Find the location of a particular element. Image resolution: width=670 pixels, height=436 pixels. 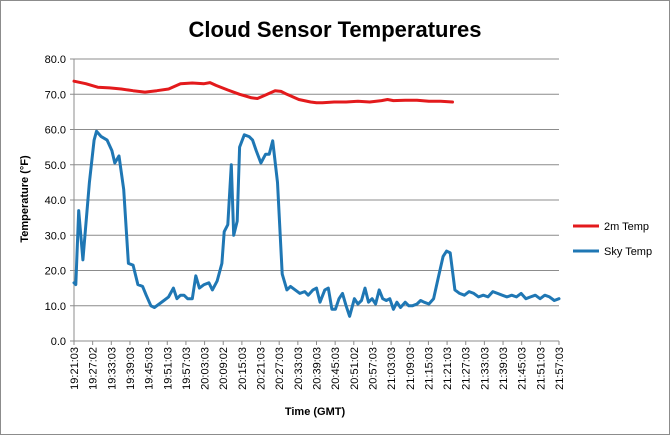

legend-label: 2m Temp is located at coordinates (626, 227).